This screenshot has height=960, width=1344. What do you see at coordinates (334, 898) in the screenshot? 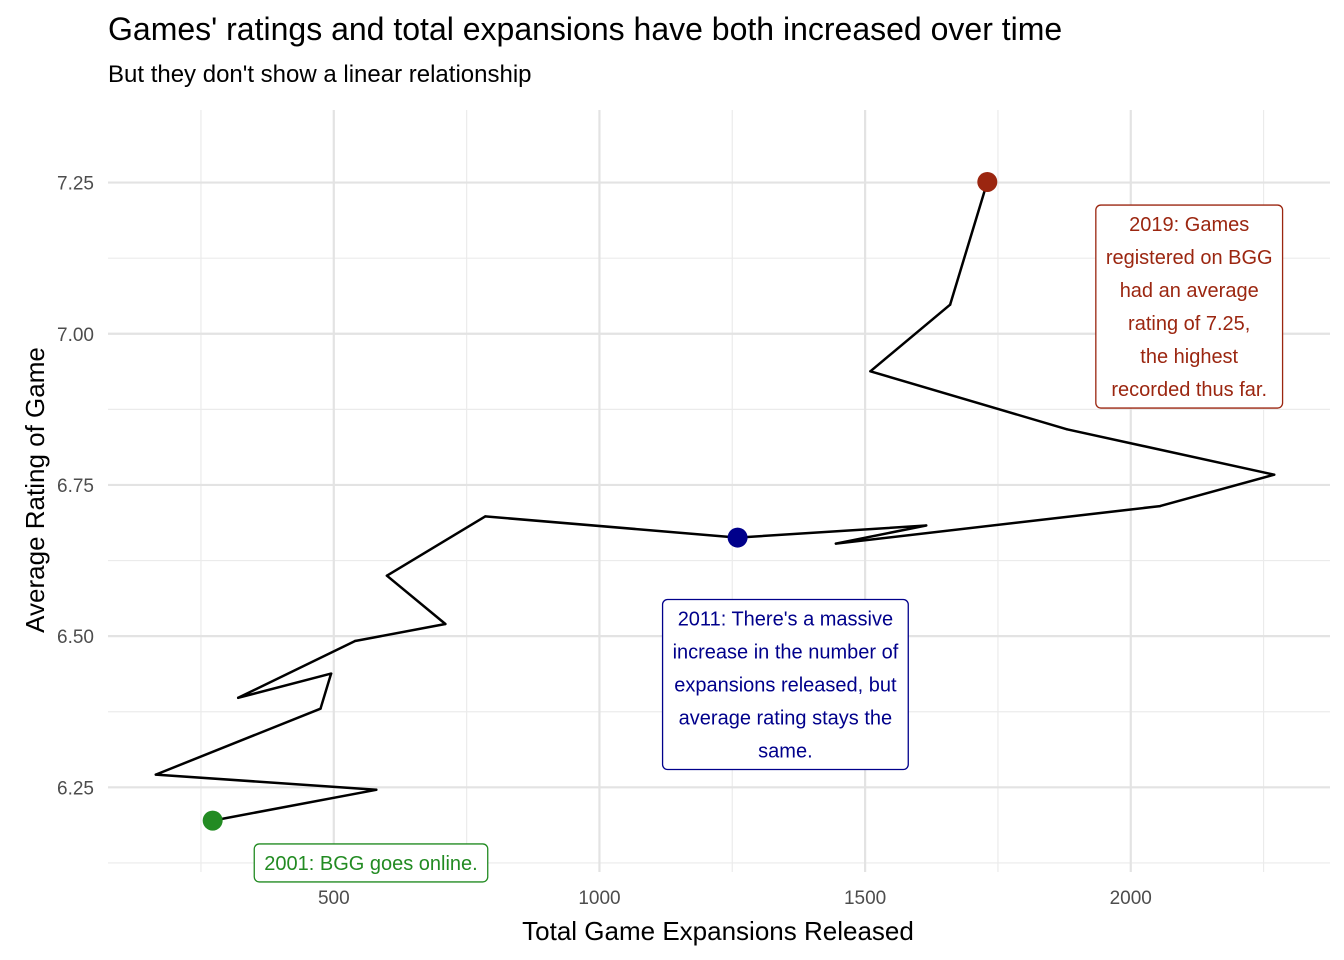
I see `x-tick-label: 500` at bounding box center [334, 898].